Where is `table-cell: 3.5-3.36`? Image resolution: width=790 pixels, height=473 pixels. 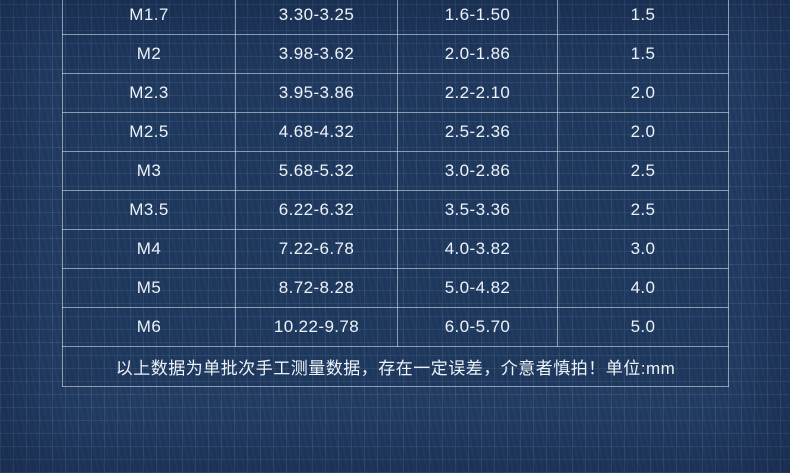 table-cell: 3.5-3.36 is located at coordinates (477, 210).